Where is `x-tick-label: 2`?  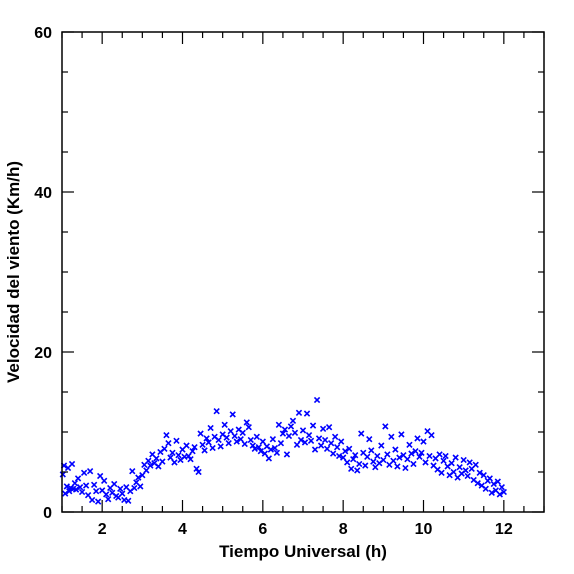
x-tick-label: 2 is located at coordinates (102, 529).